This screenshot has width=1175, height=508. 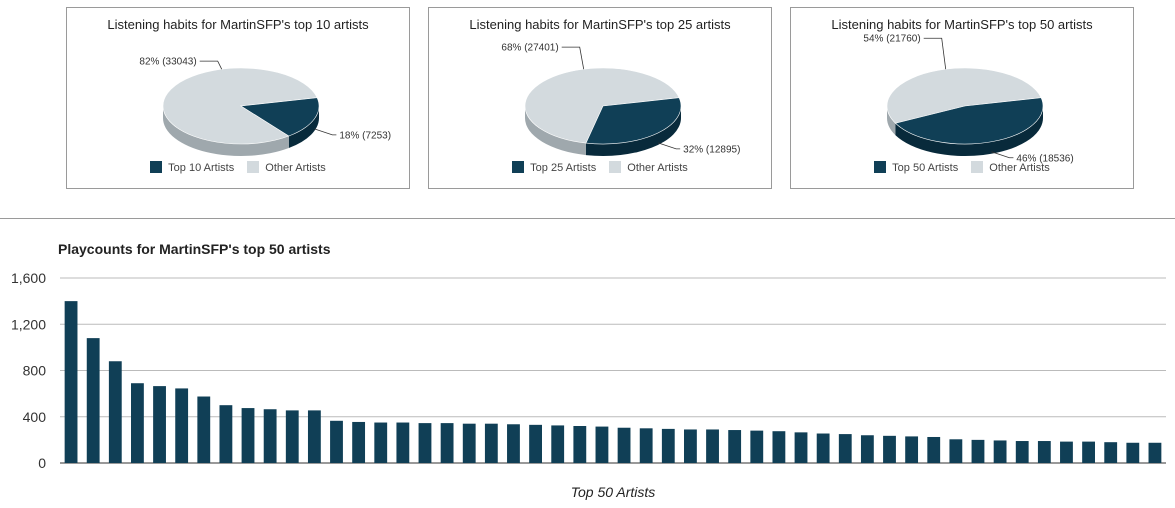 I want to click on pie-chart: 32% (12895) 68% (27401), so click(x=620, y=99).